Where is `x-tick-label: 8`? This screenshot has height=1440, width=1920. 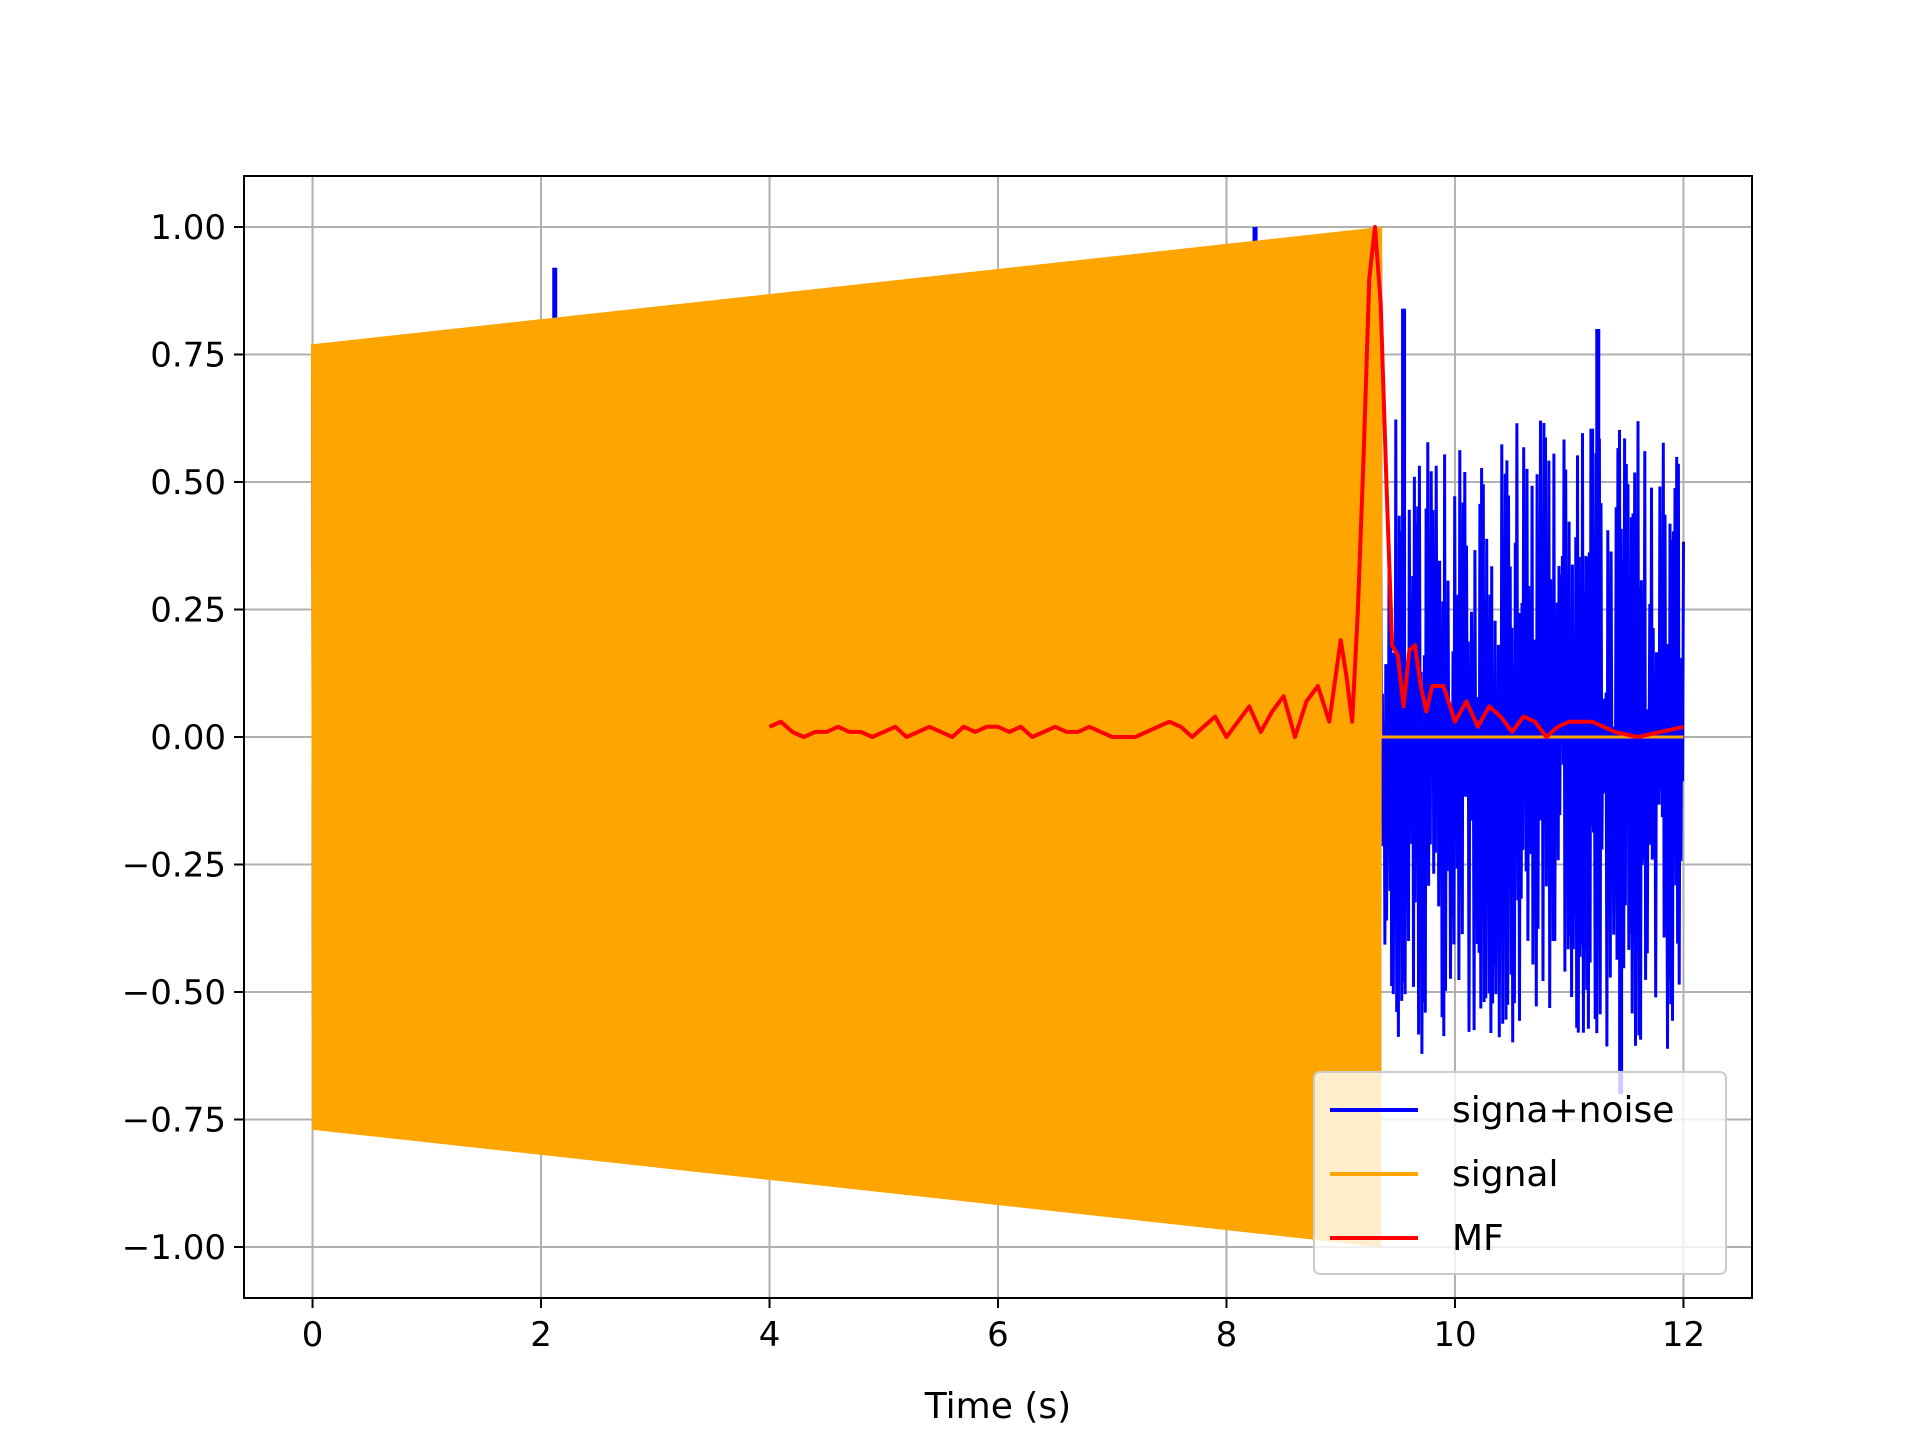 x-tick-label: 8 is located at coordinates (1227, 1335).